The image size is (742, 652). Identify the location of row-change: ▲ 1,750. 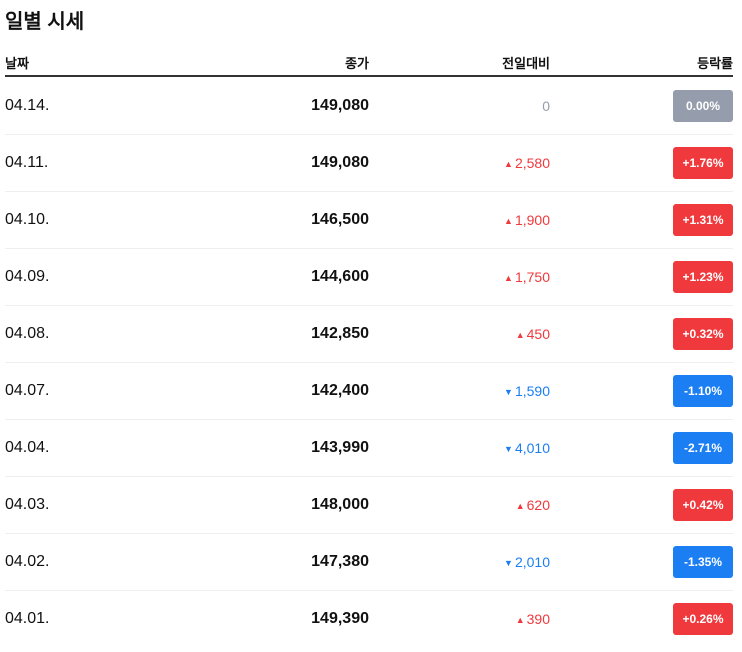
(527, 277).